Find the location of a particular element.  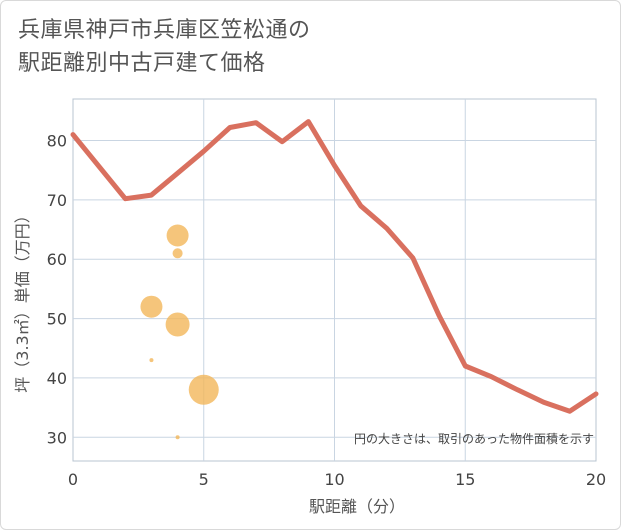

y-tick-label: 30 is located at coordinates (57, 437).